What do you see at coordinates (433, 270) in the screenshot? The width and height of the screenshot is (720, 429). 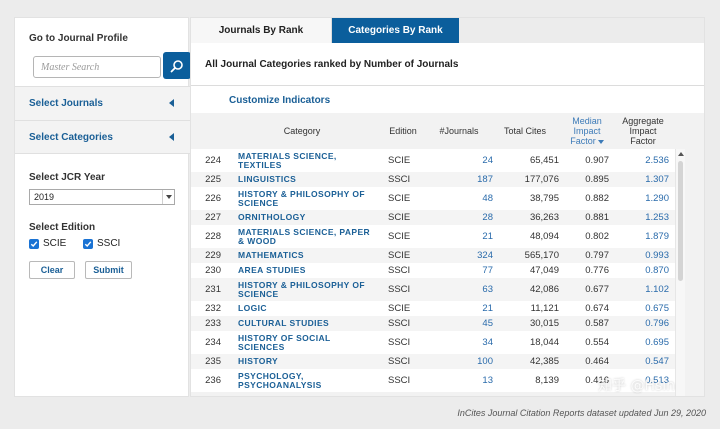 I see `table-row: 230 AREA STUDIES SSCI 77 47,049 0.776 0.870` at bounding box center [433, 270].